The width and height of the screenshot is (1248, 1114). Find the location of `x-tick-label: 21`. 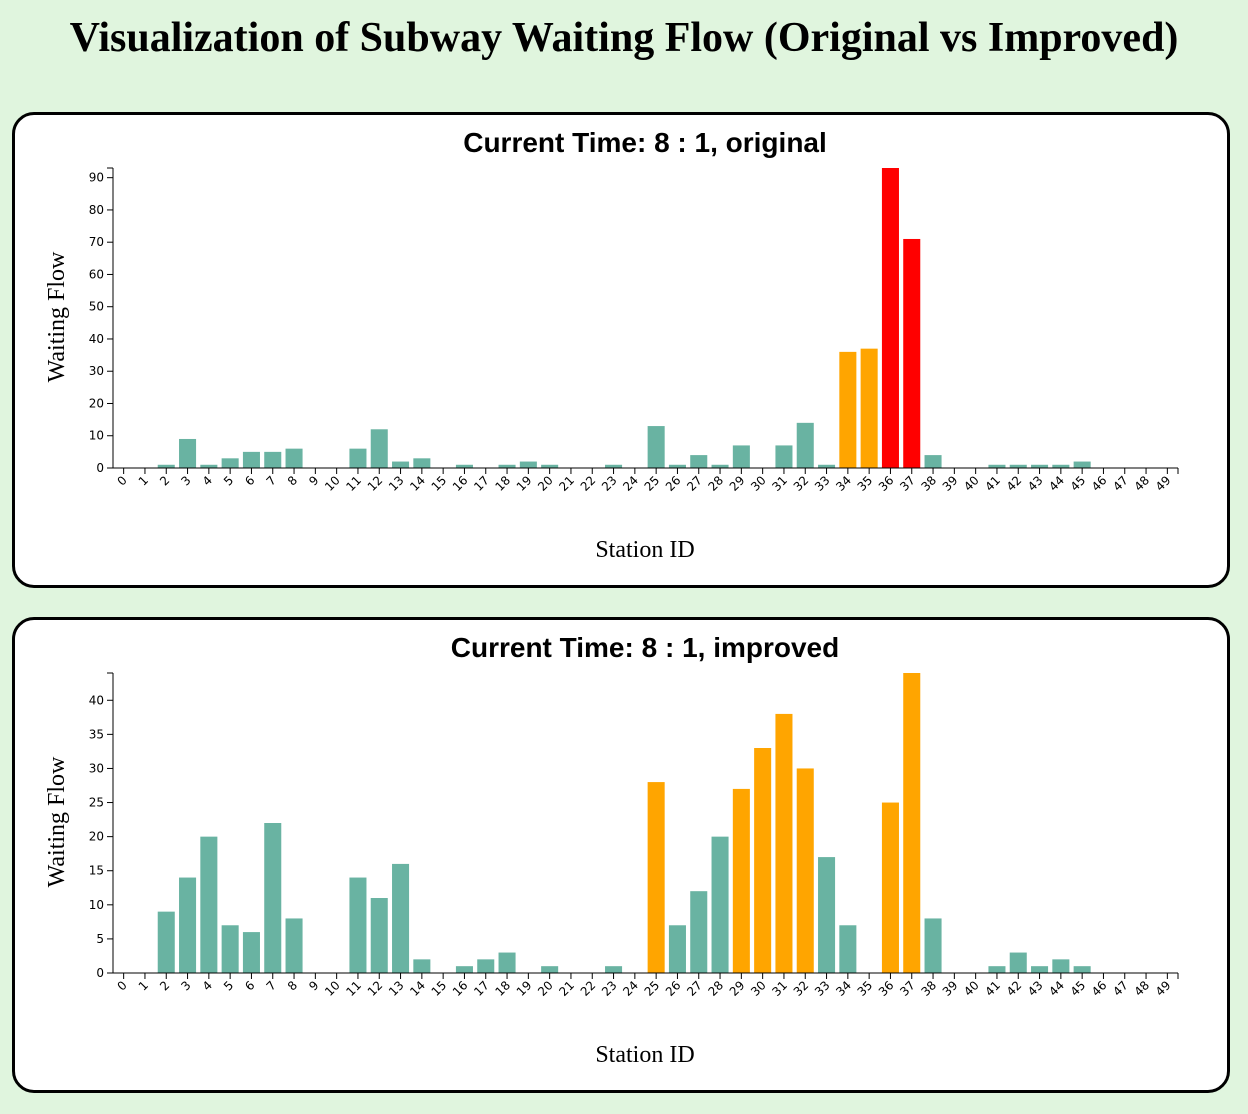

x-tick-label: 21 is located at coordinates (566, 988).